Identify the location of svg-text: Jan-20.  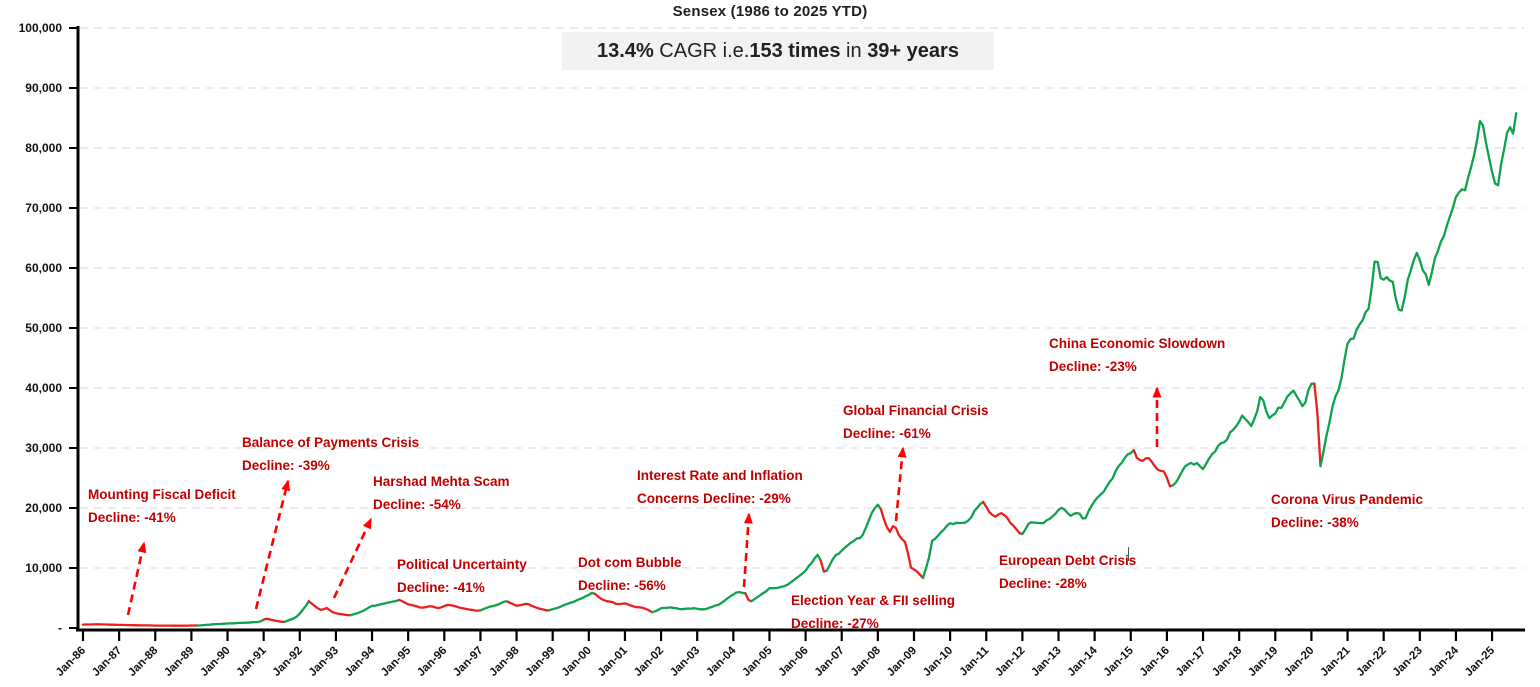
(1299, 662).